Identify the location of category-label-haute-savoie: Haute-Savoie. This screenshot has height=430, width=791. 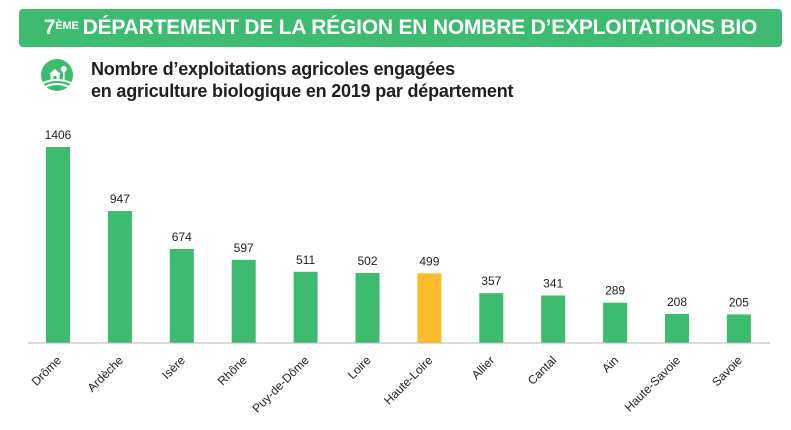
(653, 384).